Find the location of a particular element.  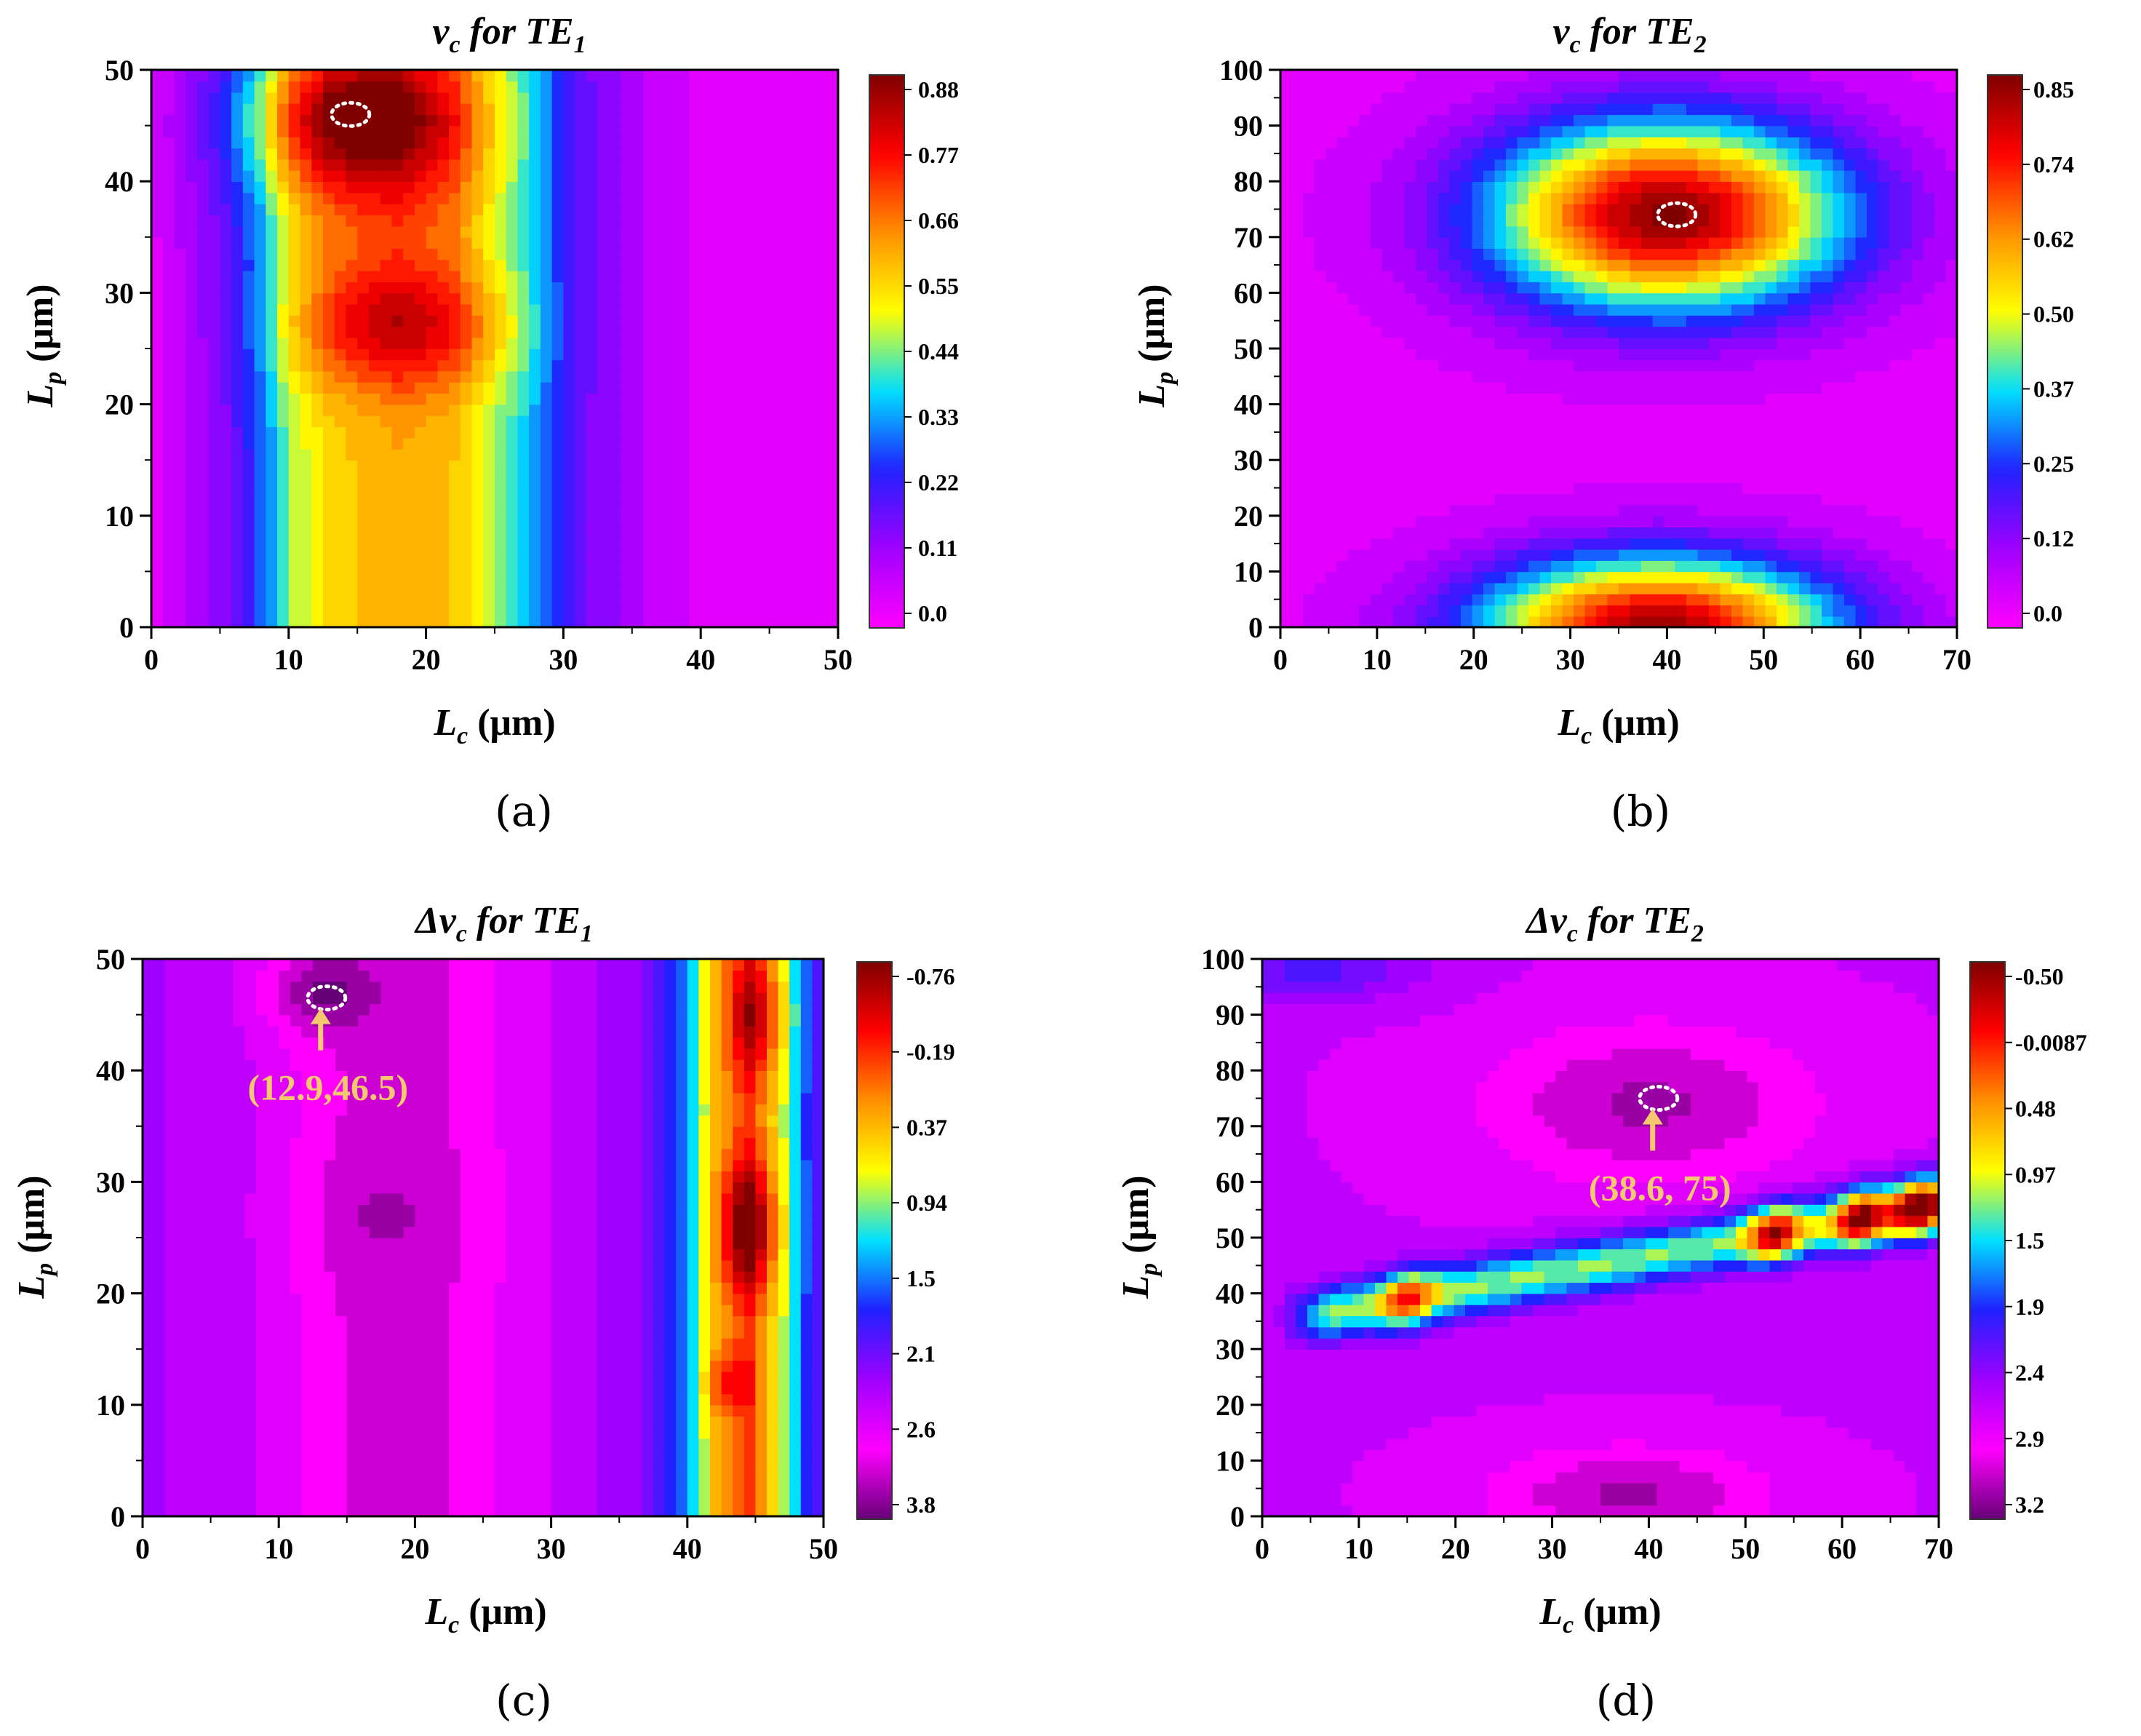

title-a: νc for TE1 is located at coordinates (509, 34).